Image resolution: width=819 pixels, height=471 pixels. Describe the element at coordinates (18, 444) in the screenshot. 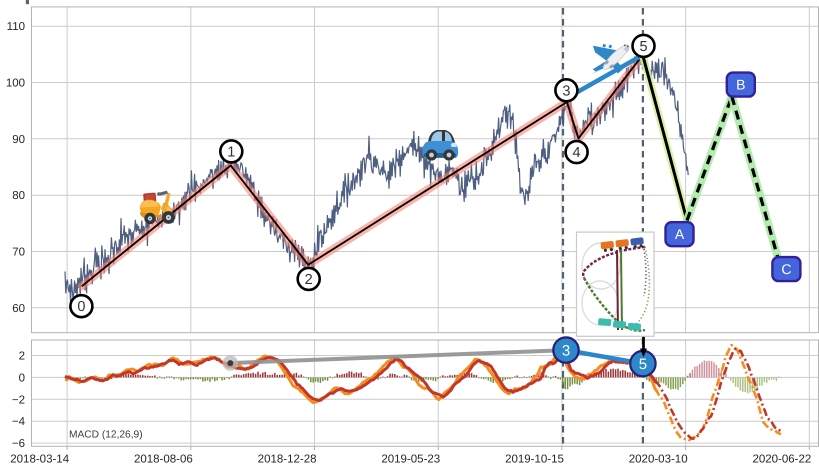

I see `svg-text: −6` at that location.